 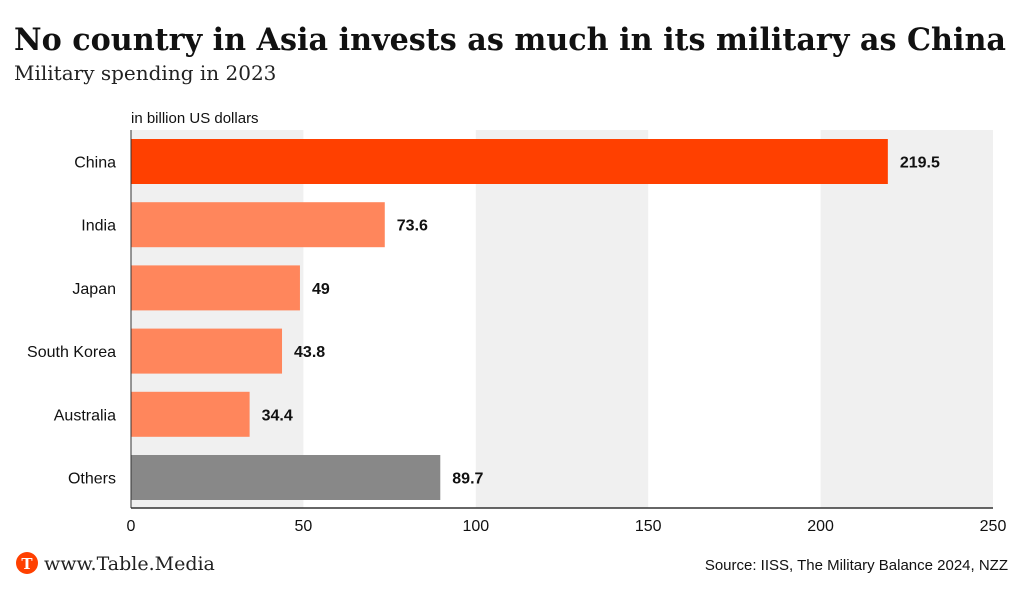 I want to click on bar-others, so click(x=286, y=477).